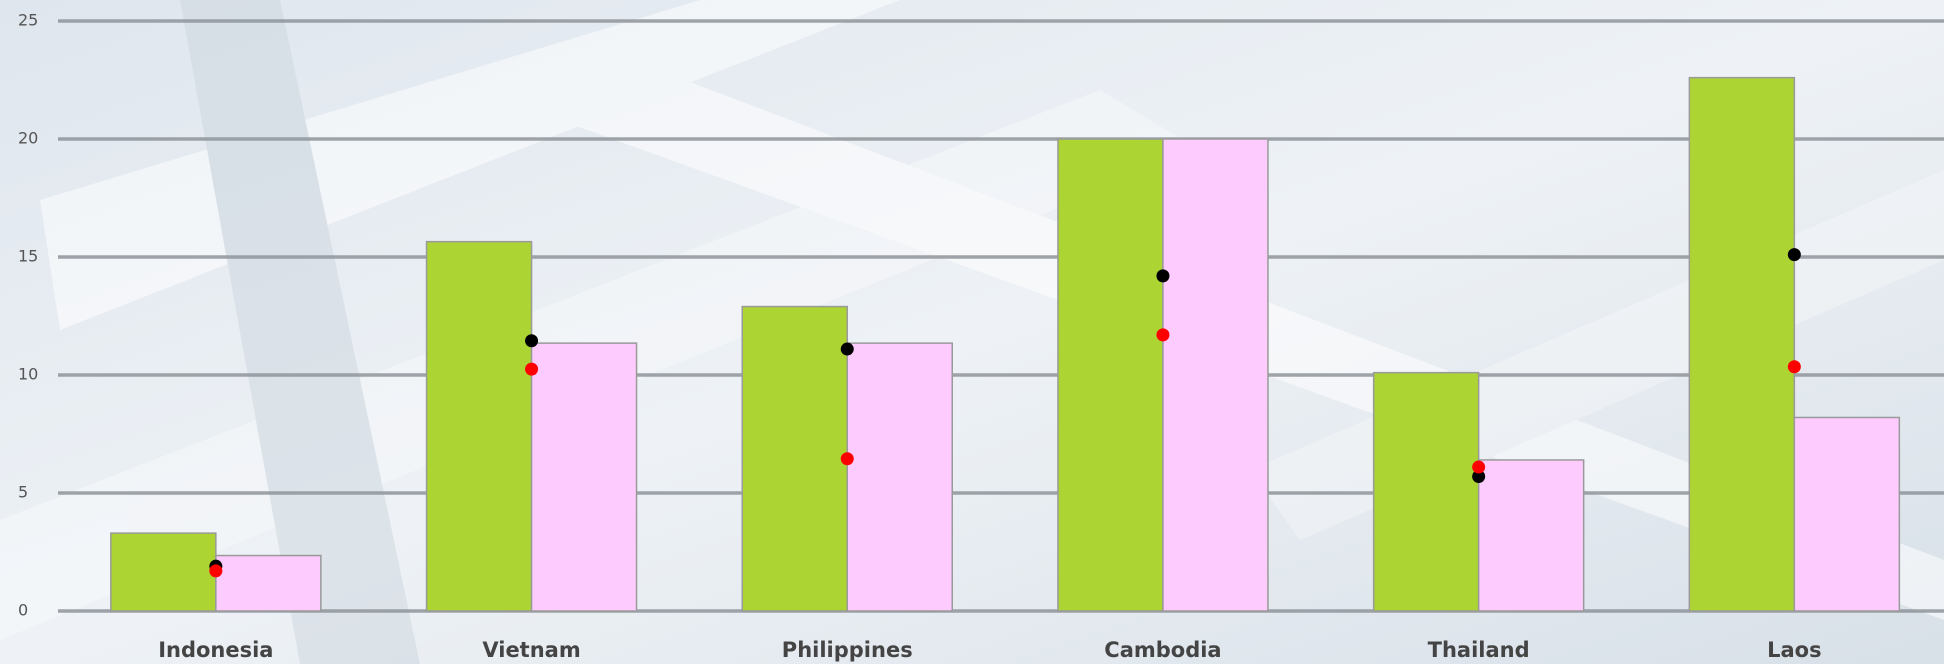  I want to click on x-tick-label: Cambodia, so click(1162, 650).